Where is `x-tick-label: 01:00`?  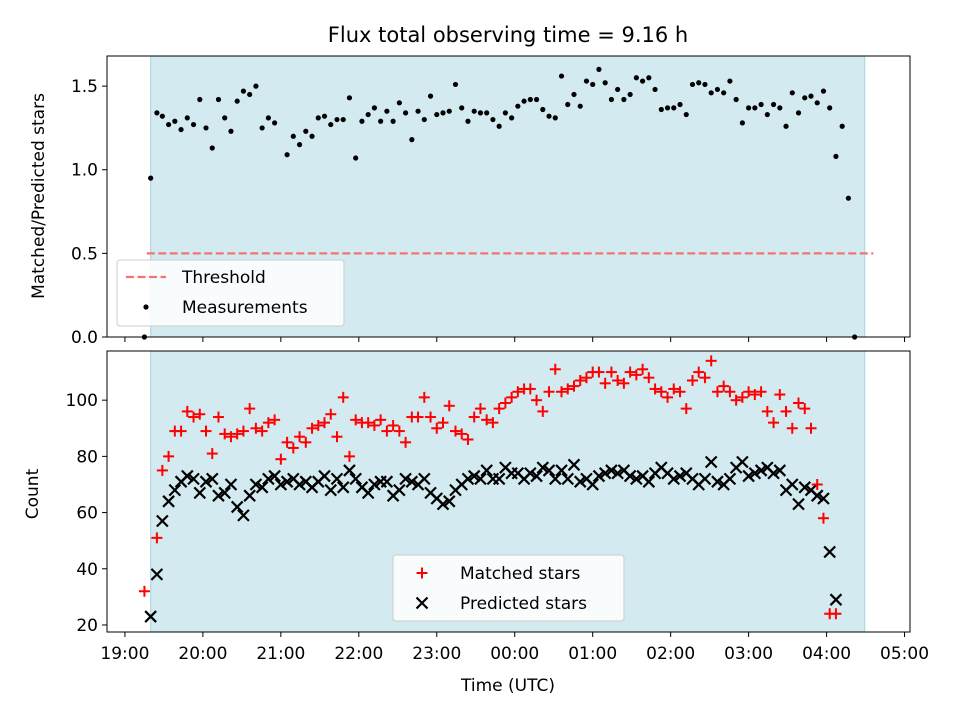
x-tick-label: 01:00 is located at coordinates (592, 654).